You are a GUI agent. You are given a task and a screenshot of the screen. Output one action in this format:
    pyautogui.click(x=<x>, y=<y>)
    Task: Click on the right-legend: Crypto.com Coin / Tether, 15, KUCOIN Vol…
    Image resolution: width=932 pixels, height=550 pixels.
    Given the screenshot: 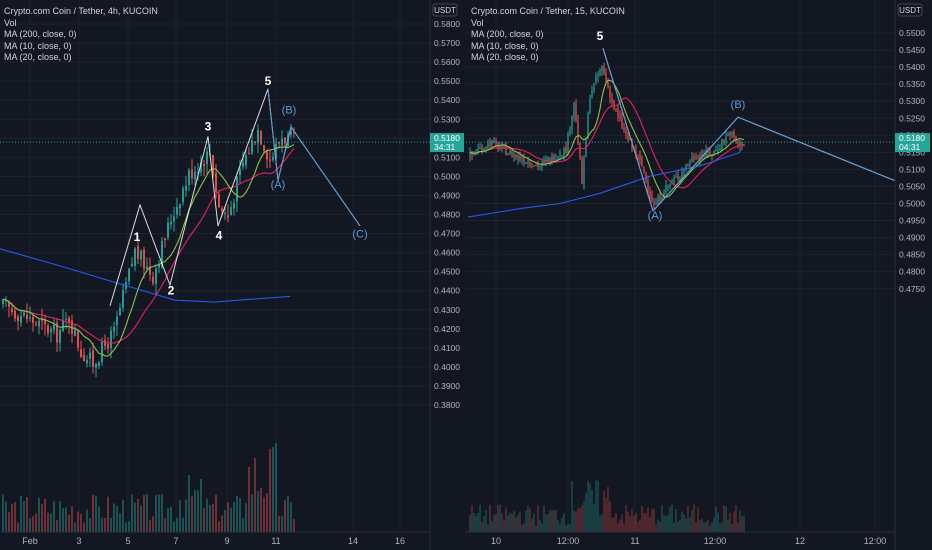 What is the action you would take?
    pyautogui.click(x=548, y=35)
    